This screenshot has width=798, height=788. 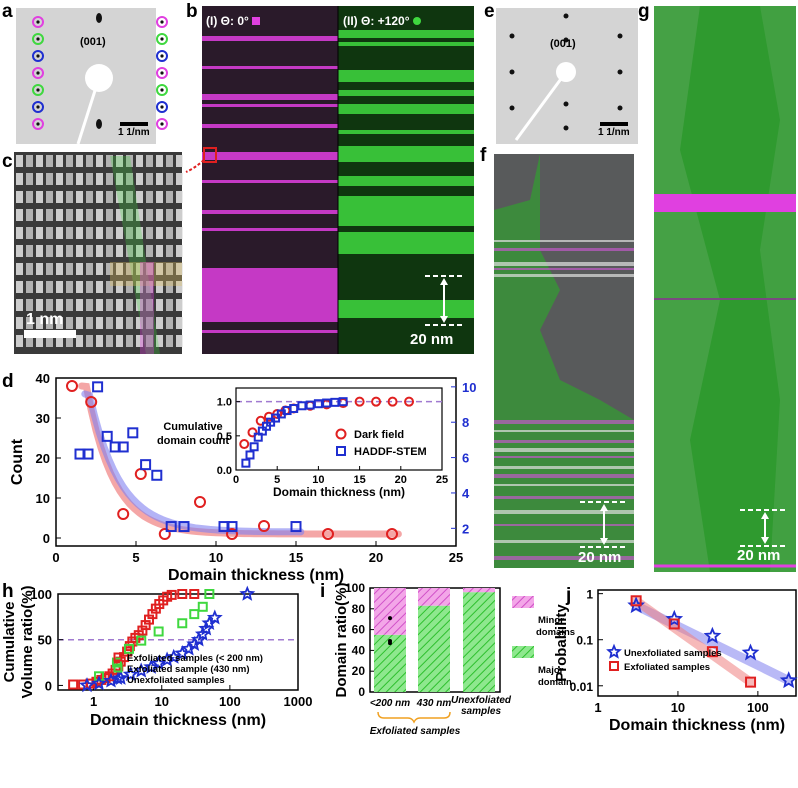 I want to click on scale-label-a: 1 1/nm, so click(x=134, y=132).